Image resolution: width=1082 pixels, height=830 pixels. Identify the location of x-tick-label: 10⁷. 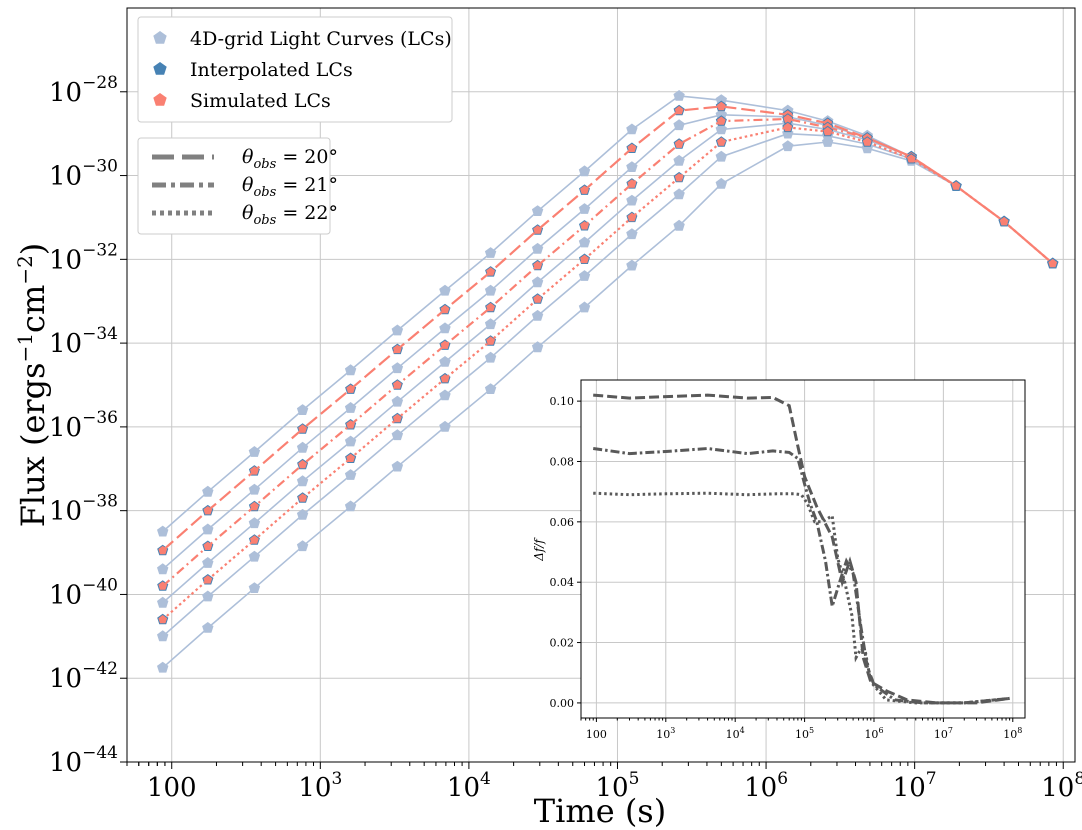
(915, 786).